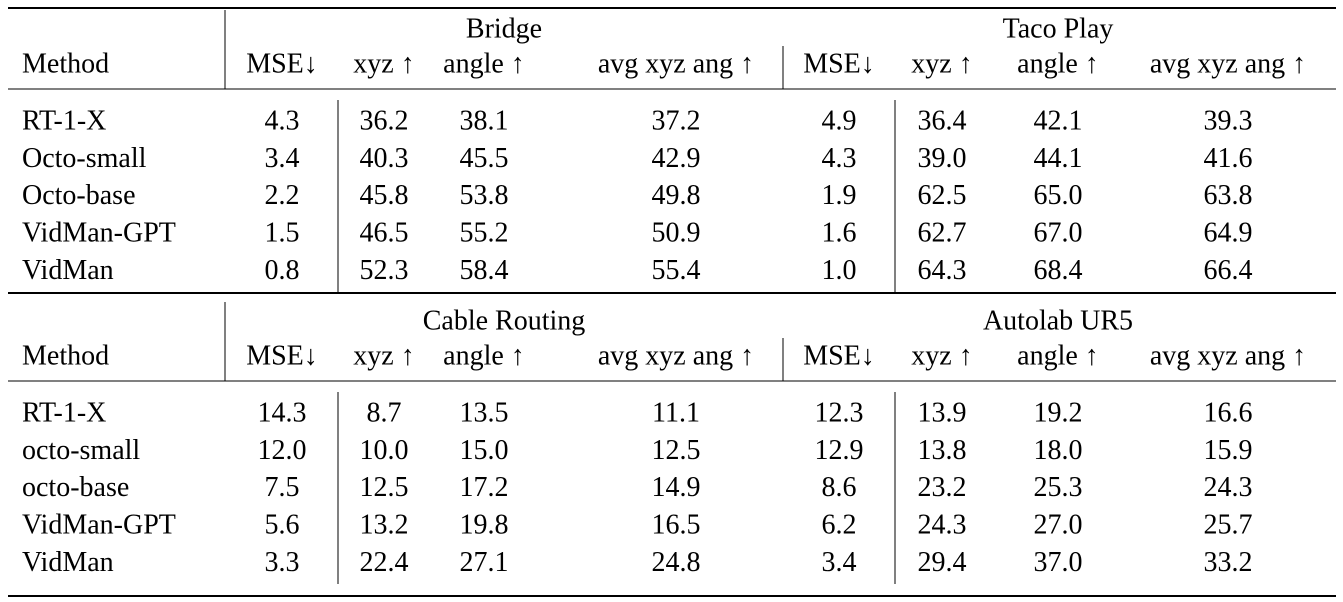 The width and height of the screenshot is (1343, 602). I want to click on cell-value: 27.1, so click(484, 562).